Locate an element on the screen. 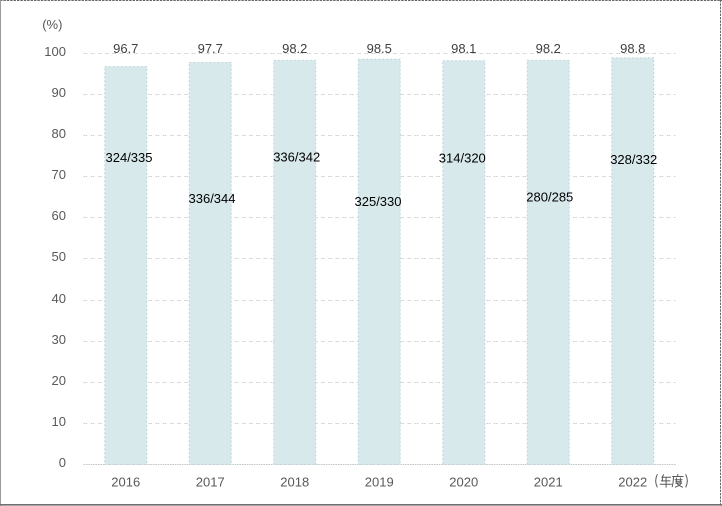  svg-text: 328/332 is located at coordinates (633, 159).